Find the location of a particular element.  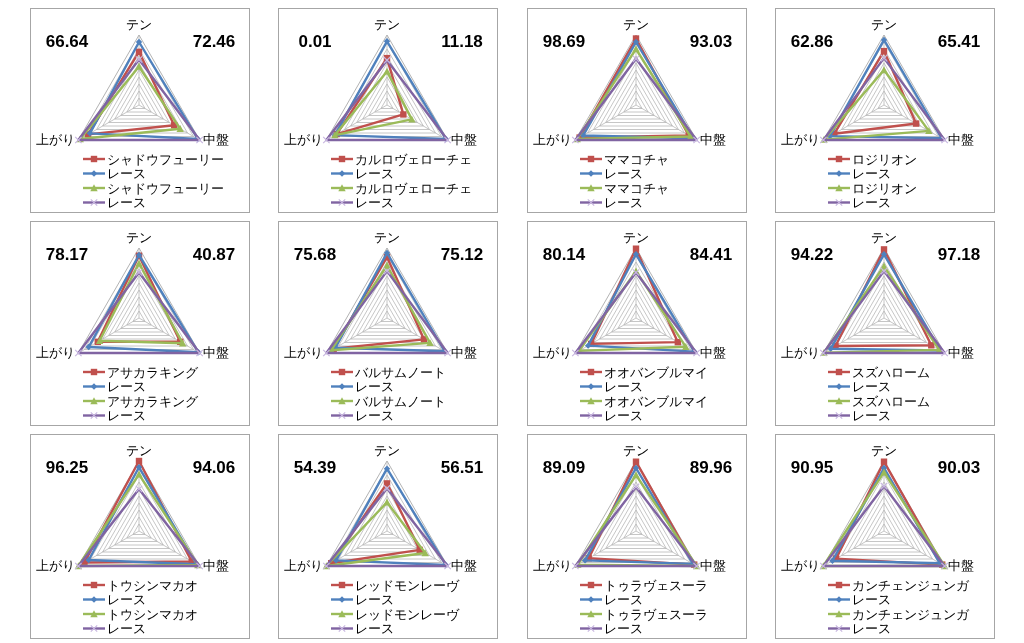

text: 78.17 is located at coordinates (67, 254).